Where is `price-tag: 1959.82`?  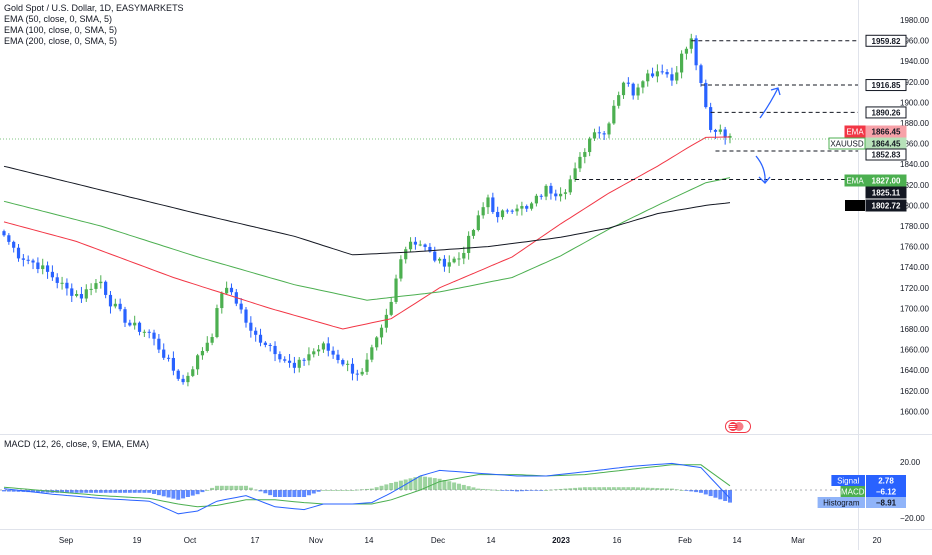 price-tag: 1959.82 is located at coordinates (886, 40).